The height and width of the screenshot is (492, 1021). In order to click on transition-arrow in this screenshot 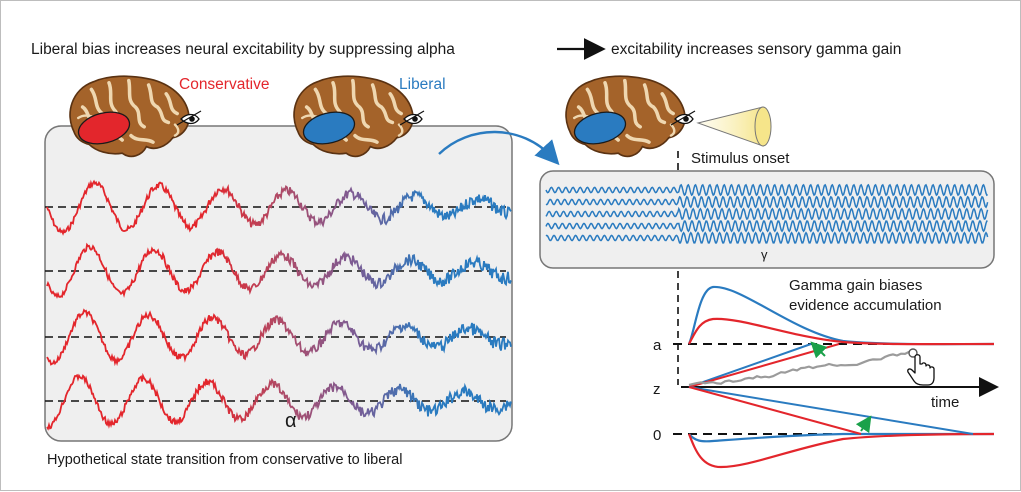, I will do `click(499, 148)`.